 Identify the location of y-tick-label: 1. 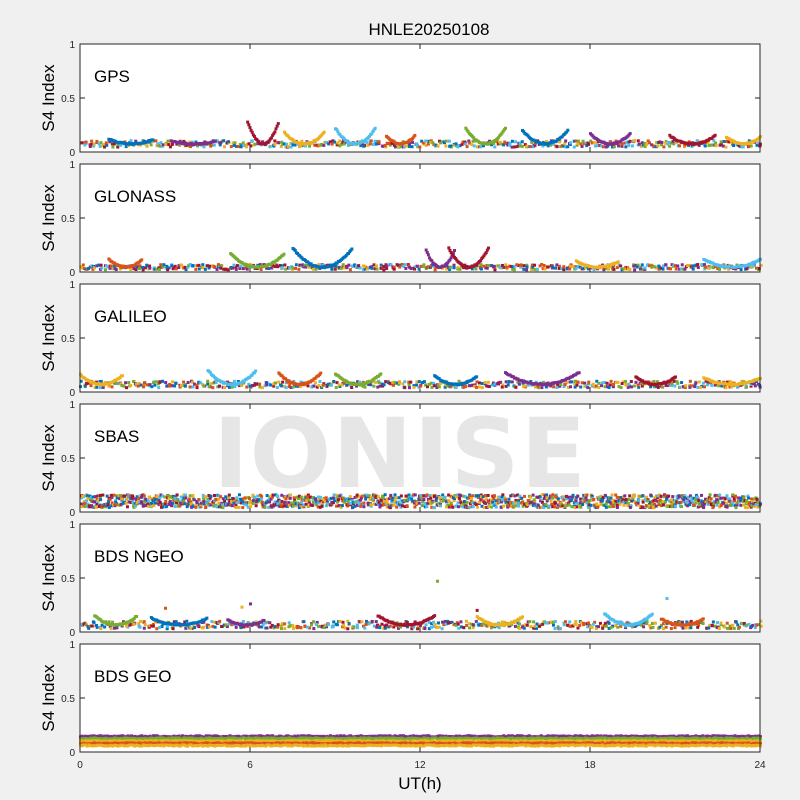
(72, 45).